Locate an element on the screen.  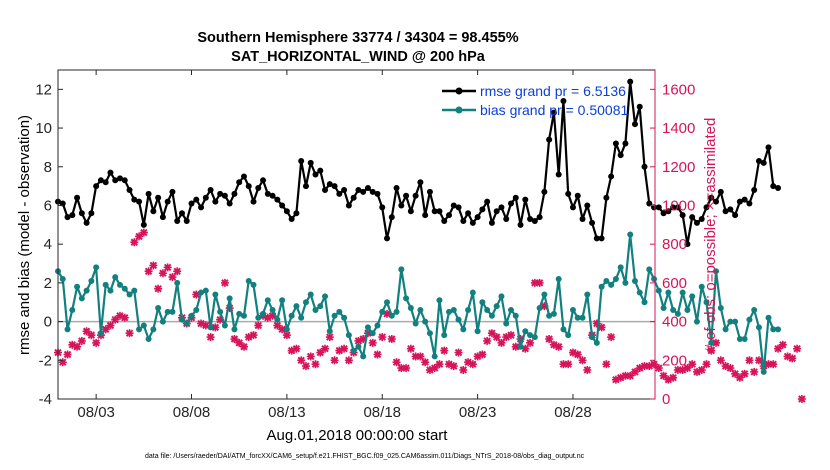
y2-tick-label: 1000 is located at coordinates (678, 205).